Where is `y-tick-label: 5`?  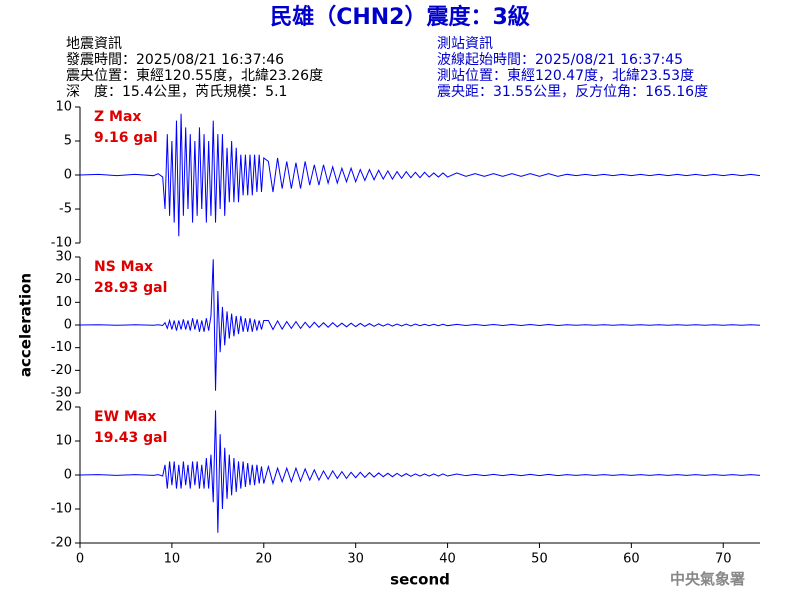 y-tick-label: 5 is located at coordinates (68, 141).